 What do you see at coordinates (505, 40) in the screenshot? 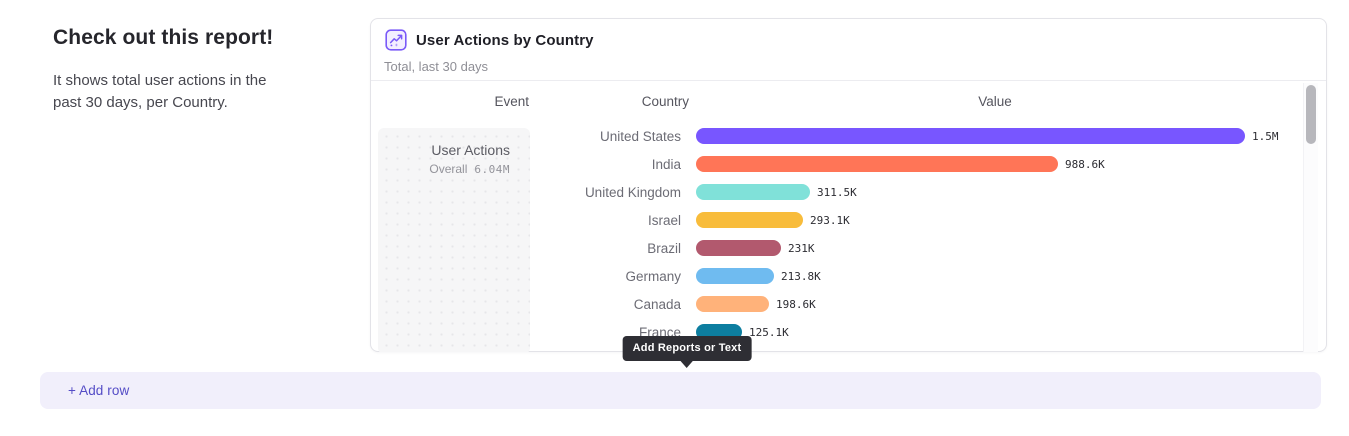
I see `report-title: User Actions by Country` at bounding box center [505, 40].